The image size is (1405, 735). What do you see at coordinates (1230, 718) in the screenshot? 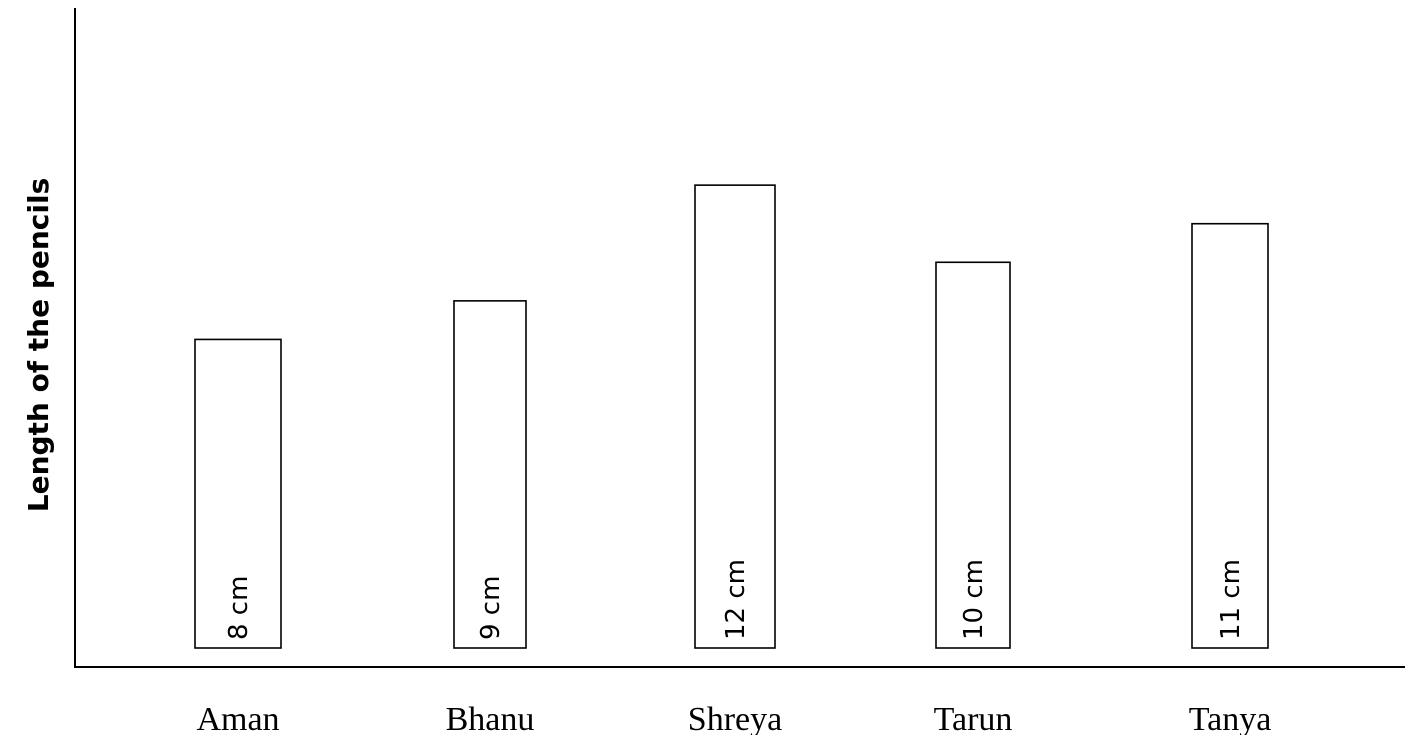
I see `x-tick-label: Tanya` at bounding box center [1230, 718].